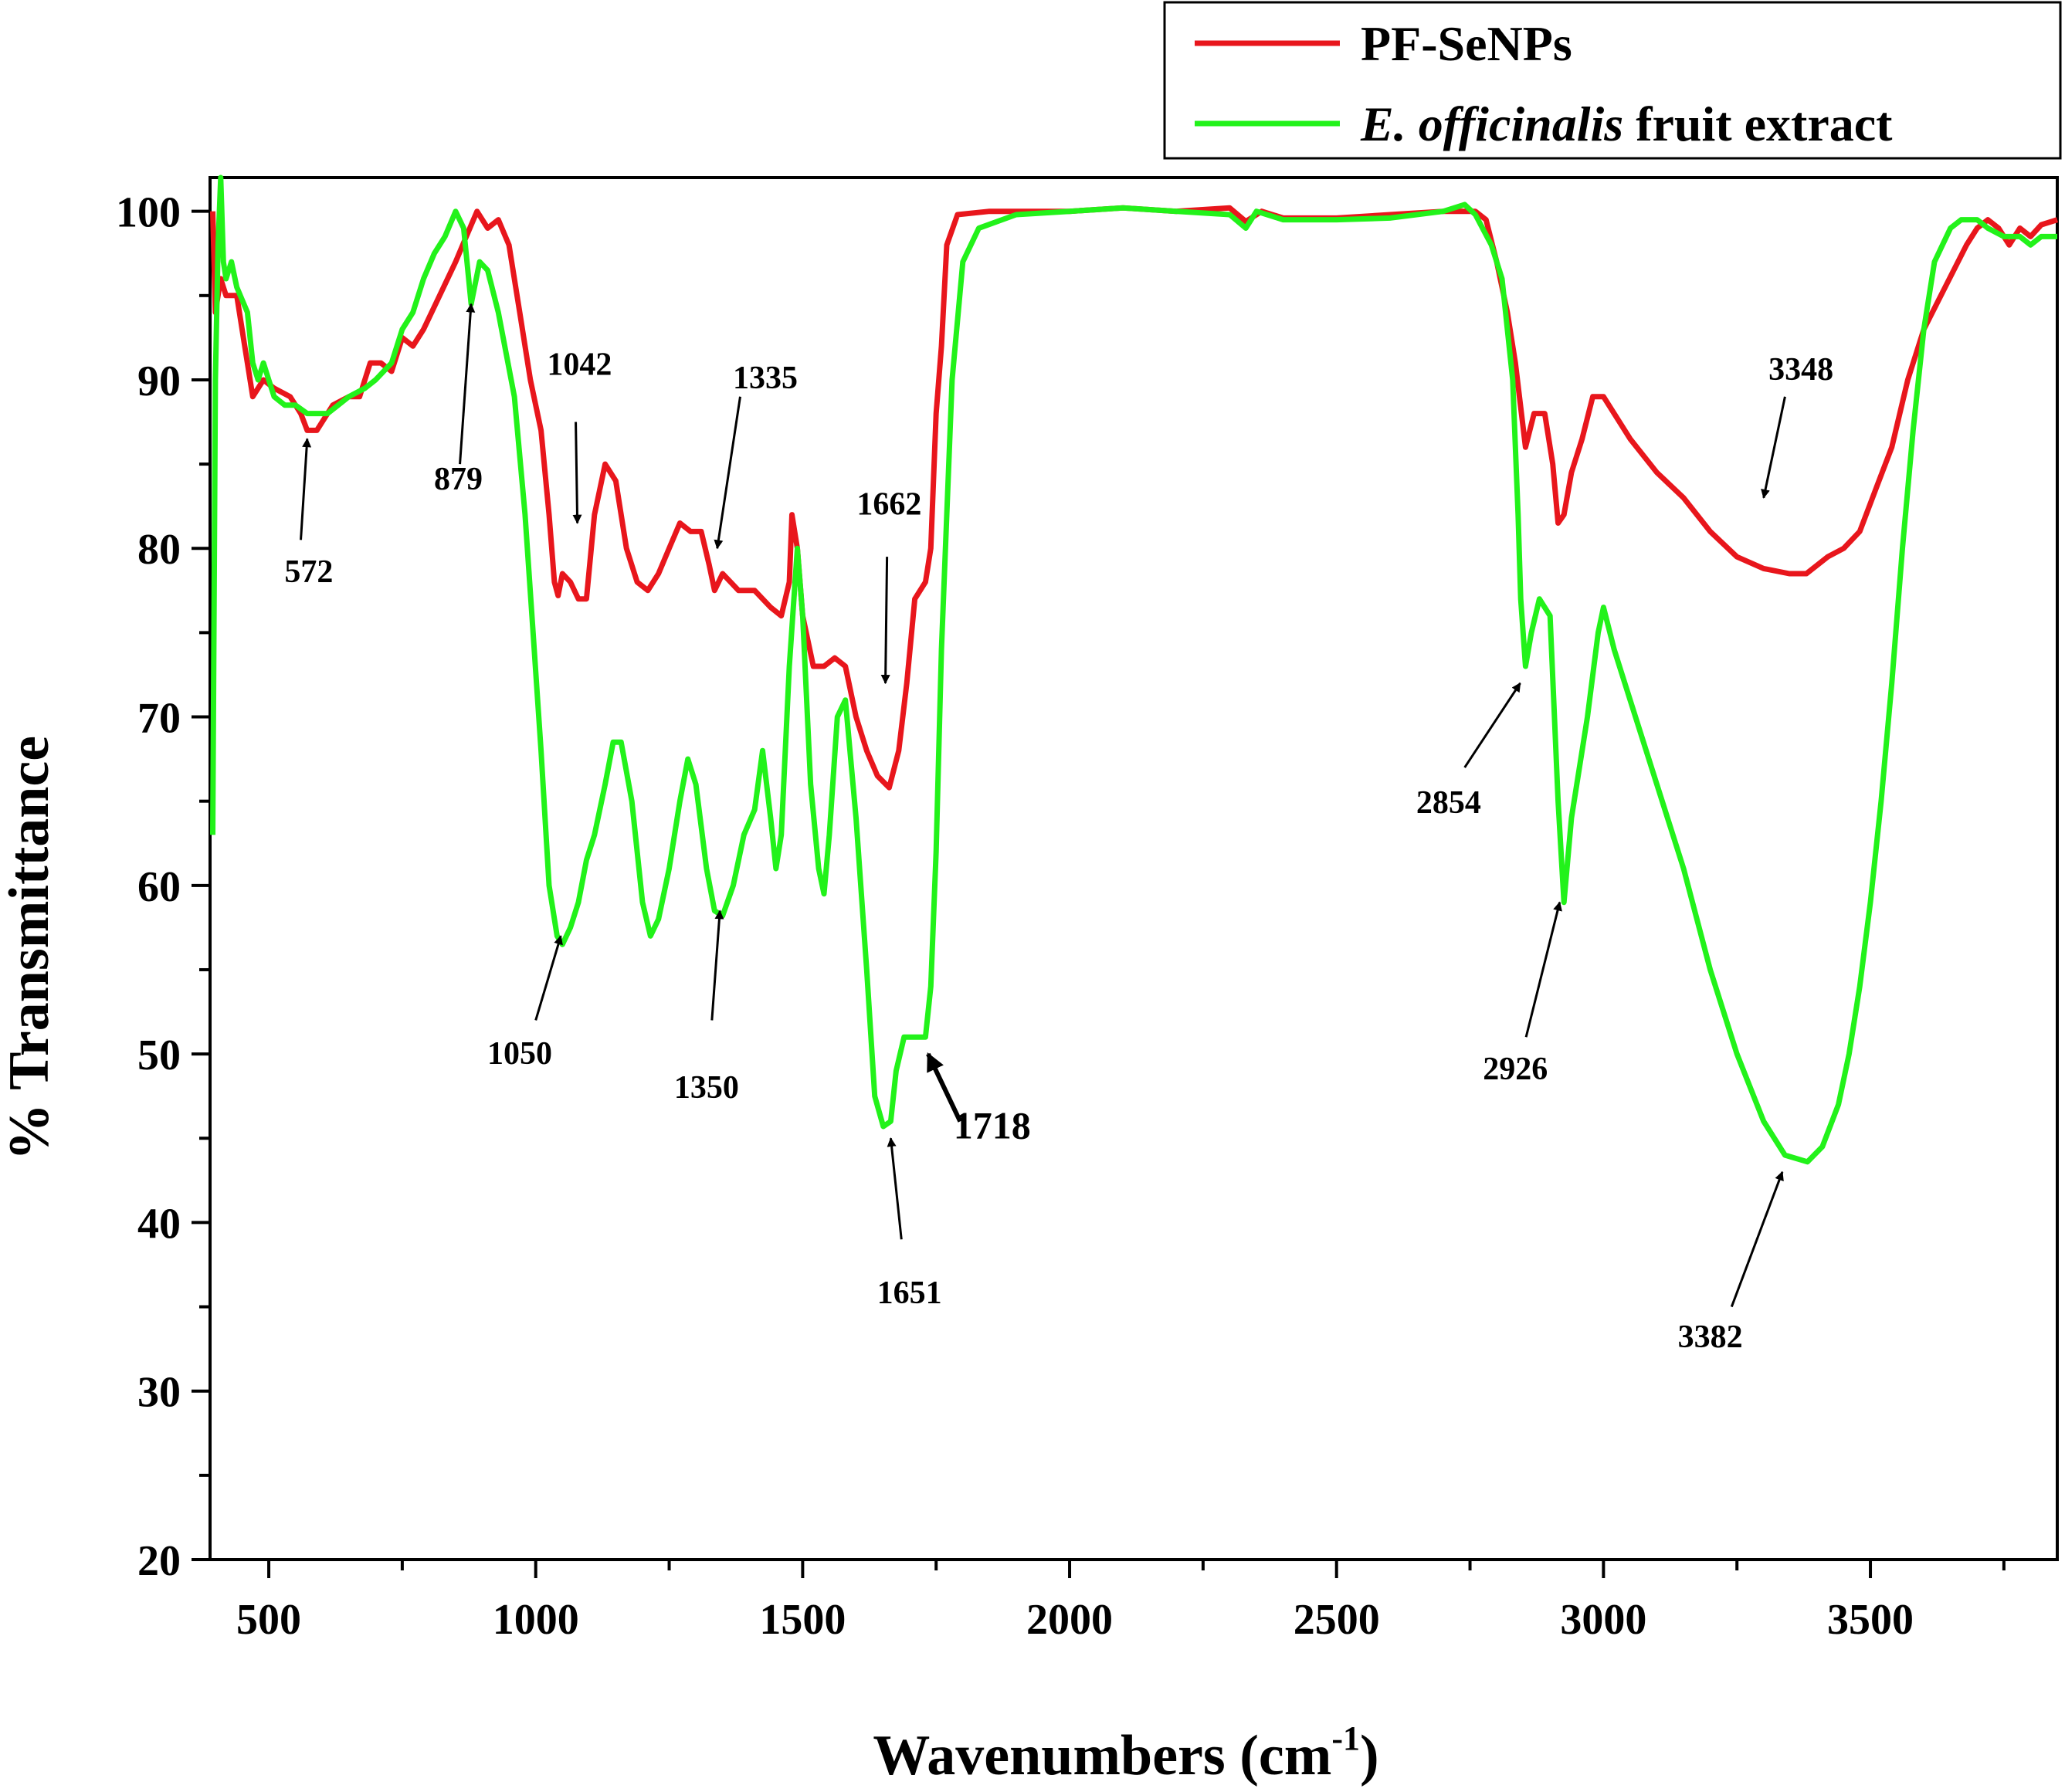 This screenshot has height=1792, width=2065. I want to click on y-tick-label: 100, so click(148, 213).